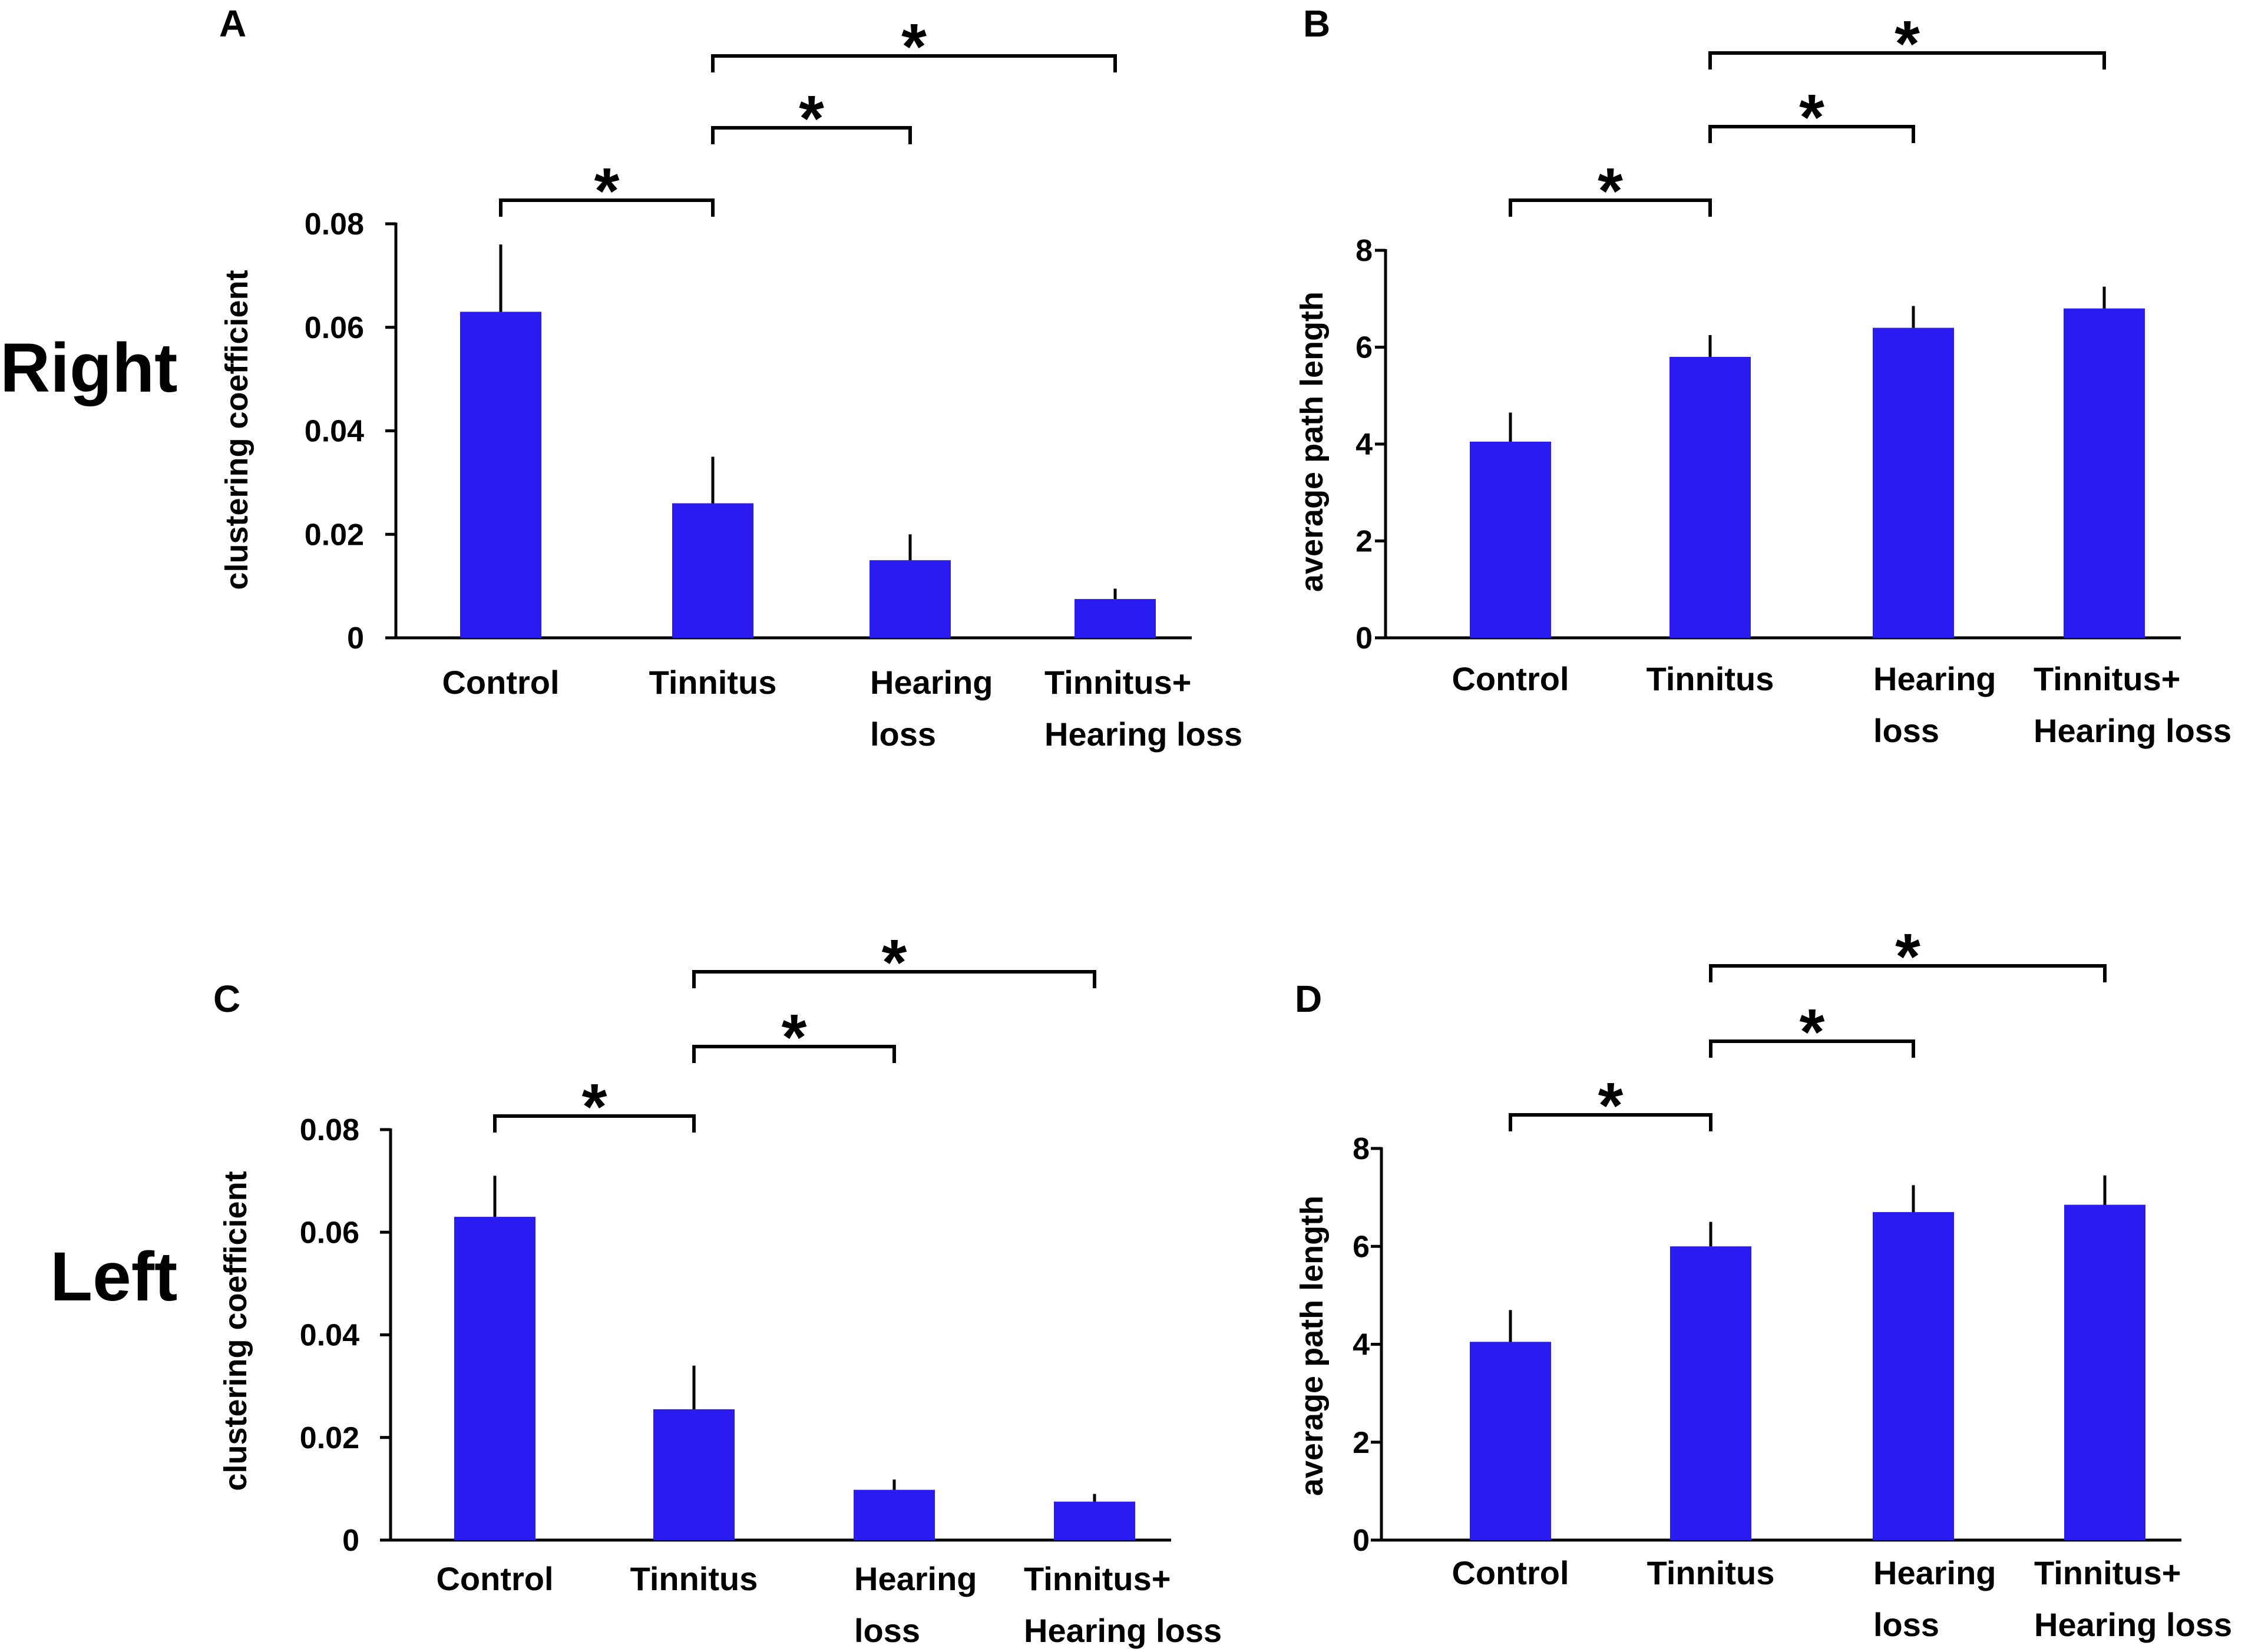 This screenshot has width=2268, height=1652. Describe the element at coordinates (88, 368) in the screenshot. I see `row-label-right: Right` at that location.